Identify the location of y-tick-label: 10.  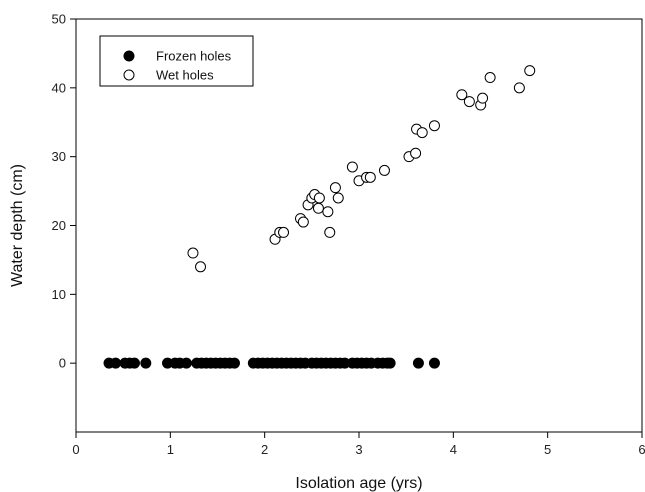
(59, 294).